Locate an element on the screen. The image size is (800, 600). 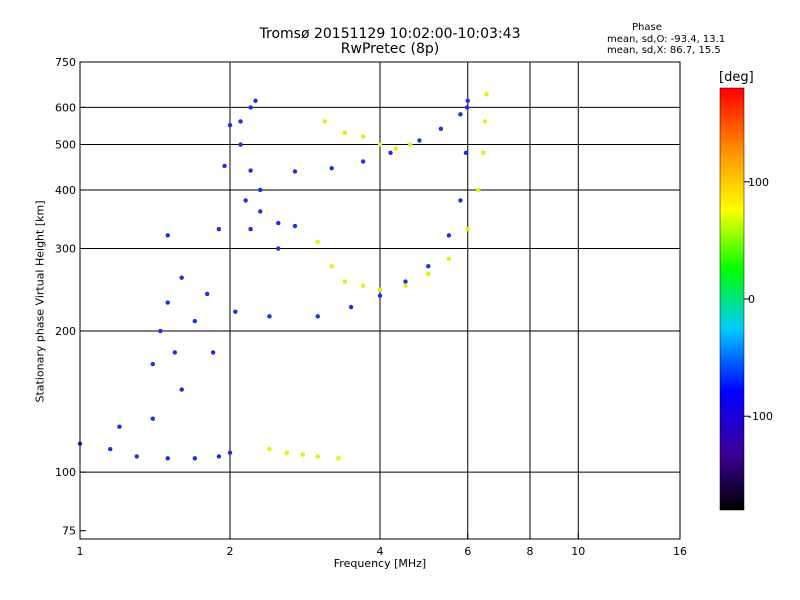
y-tick-label: 100 is located at coordinates (65, 472).